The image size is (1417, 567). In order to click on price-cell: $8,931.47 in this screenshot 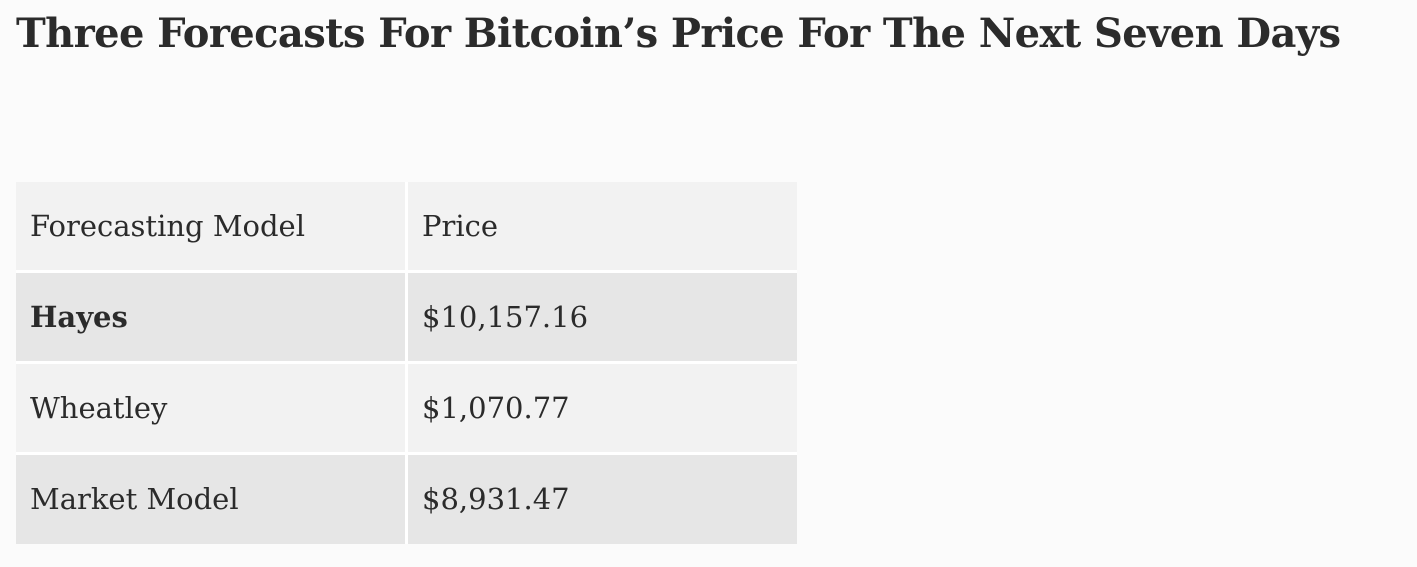, I will do `click(602, 499)`.